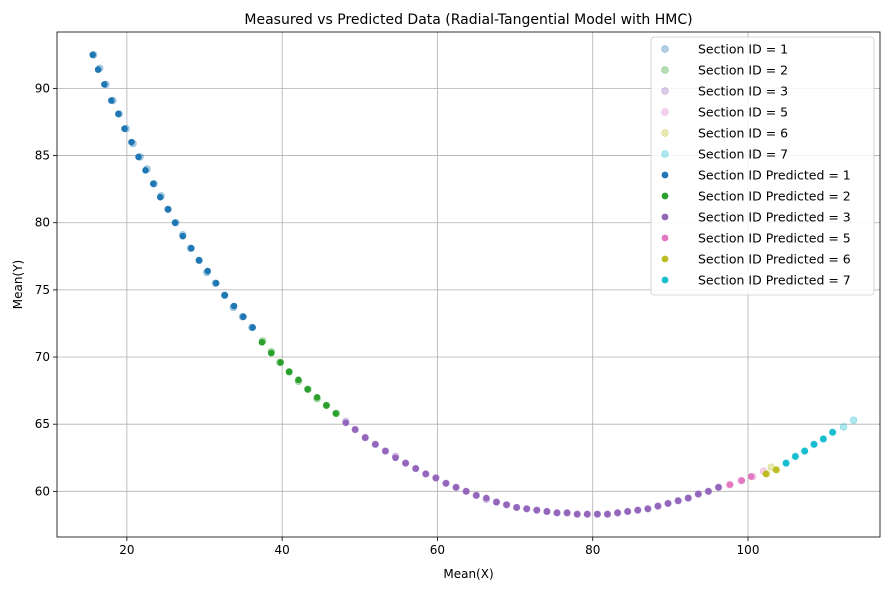 The image size is (889, 590). What do you see at coordinates (774, 238) in the screenshot?
I see `legend-entry: Section ID Predicted = 5` at bounding box center [774, 238].